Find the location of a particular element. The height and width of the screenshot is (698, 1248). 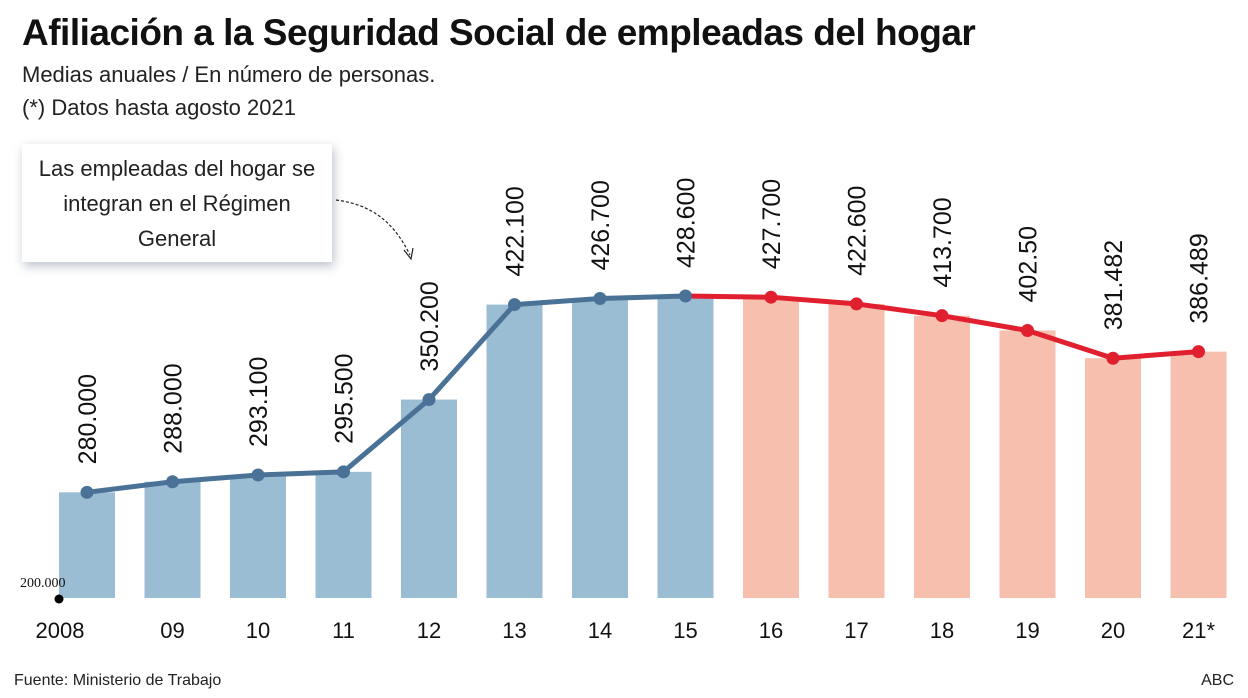

x-tick-09: 09 is located at coordinates (172, 630).